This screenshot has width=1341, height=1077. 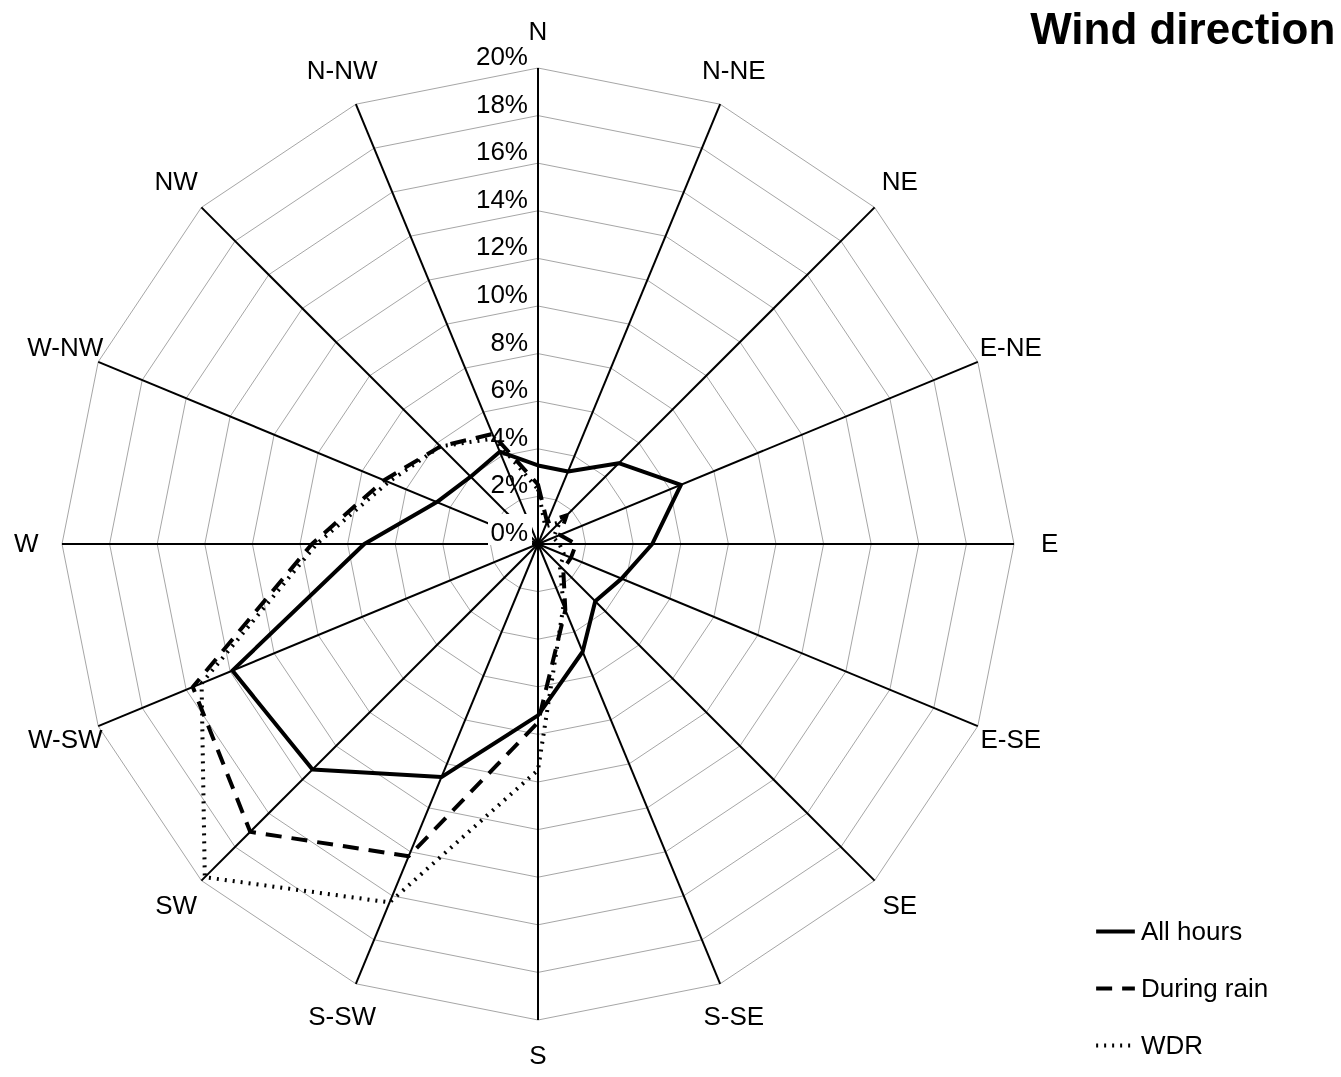 What do you see at coordinates (65, 347) in the screenshot?
I see `spoke-label: W-NW` at bounding box center [65, 347].